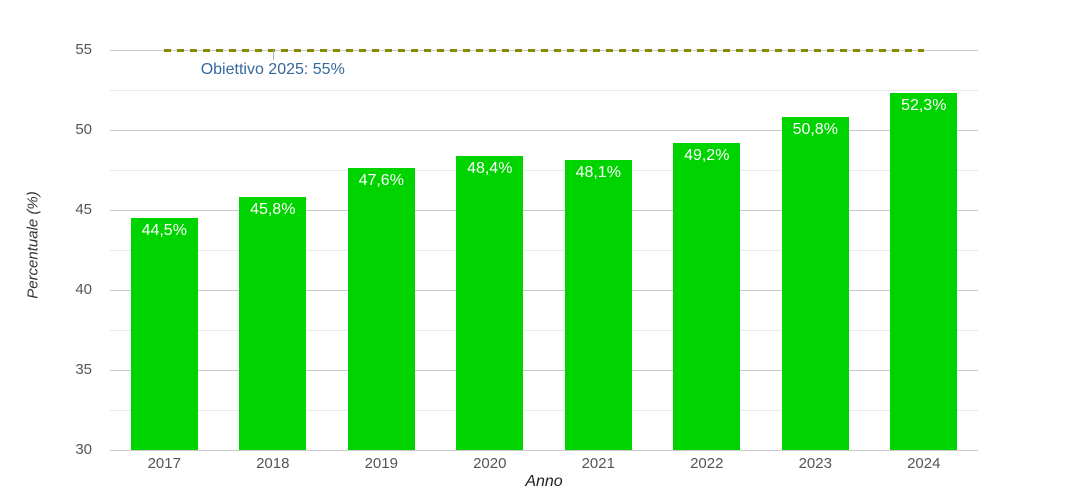  Describe the element at coordinates (544, 481) in the screenshot. I see `x-axis-title: Anno` at that location.